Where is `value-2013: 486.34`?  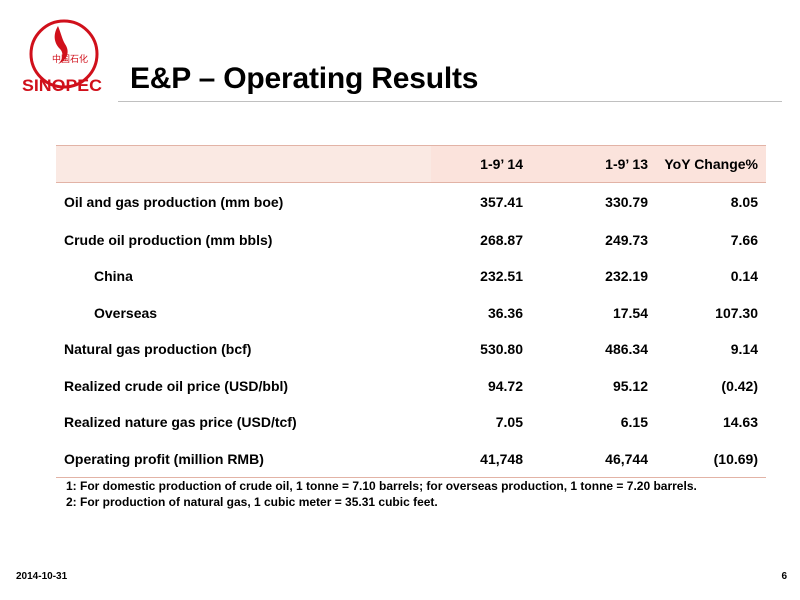
value-2013: 486.34 is located at coordinates (626, 349).